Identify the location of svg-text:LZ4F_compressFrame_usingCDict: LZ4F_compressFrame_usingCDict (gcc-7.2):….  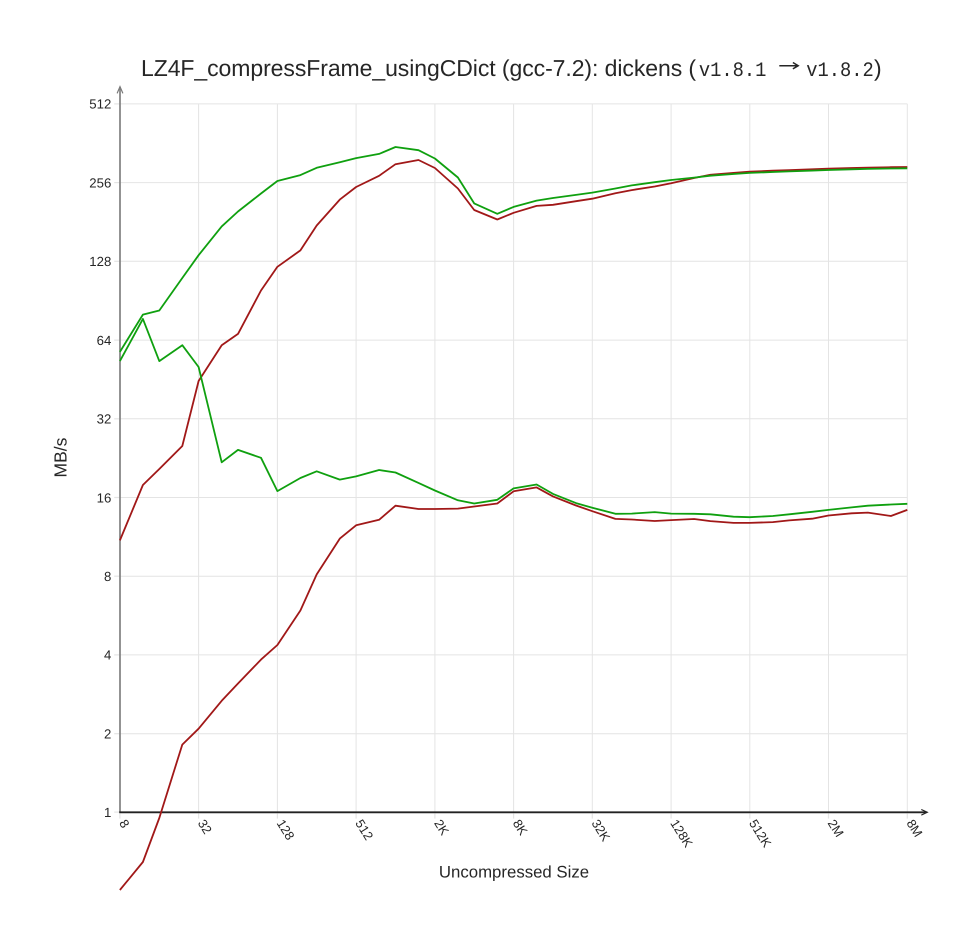
(418, 68).